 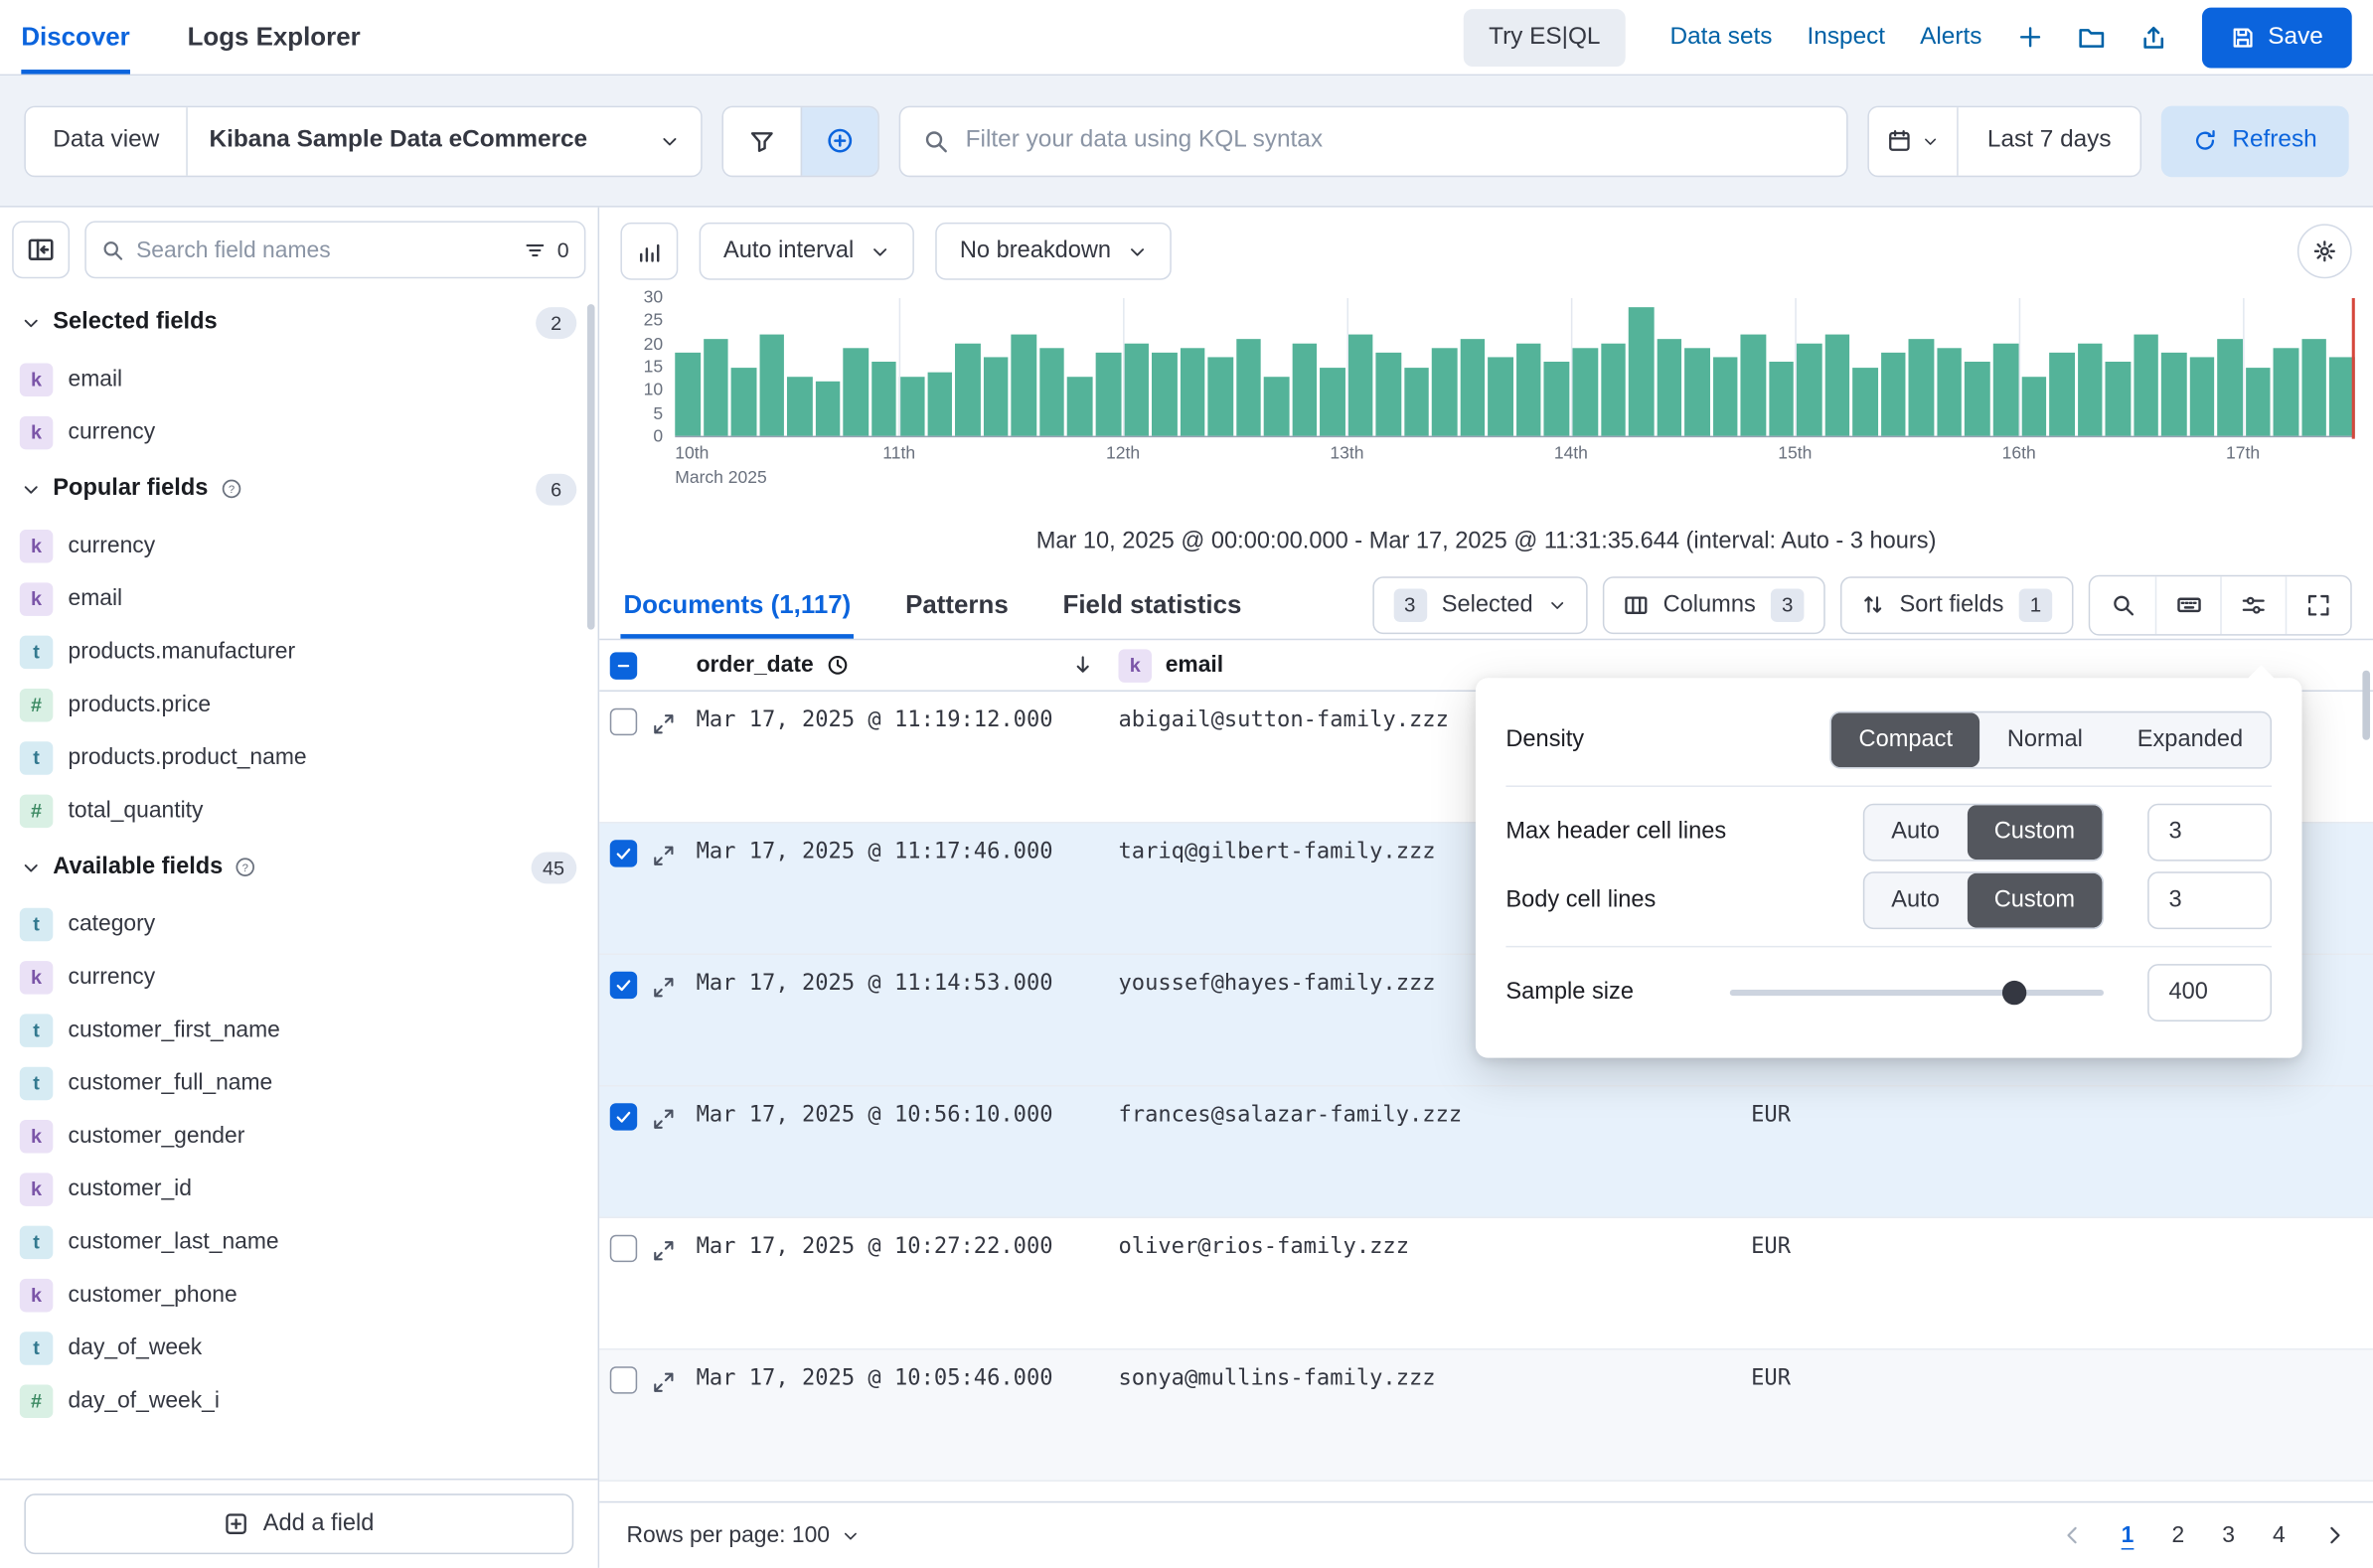 What do you see at coordinates (546, 249) in the screenshot?
I see `field-filter-button: 0` at bounding box center [546, 249].